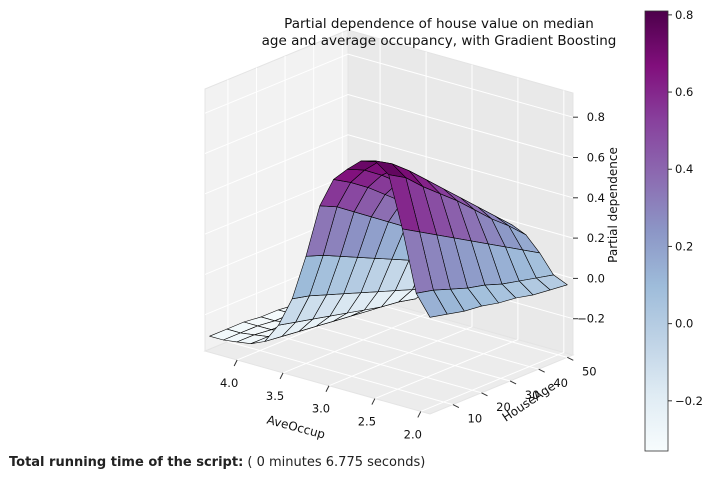 Image resolution: width=720 pixels, height=489 pixels. Describe the element at coordinates (321, 409) in the screenshot. I see `x-tick-label: 3.0` at that location.